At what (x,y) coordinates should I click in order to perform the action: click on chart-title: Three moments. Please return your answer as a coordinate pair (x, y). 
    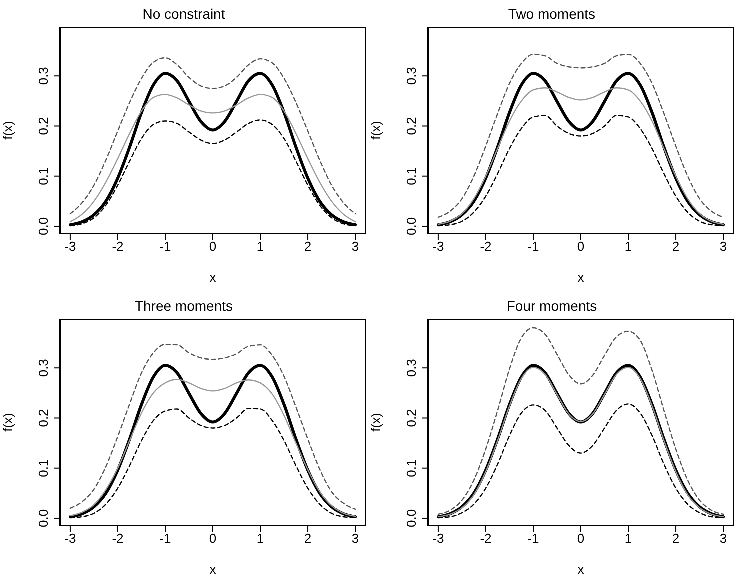
    Looking at the image, I should click on (184, 306).